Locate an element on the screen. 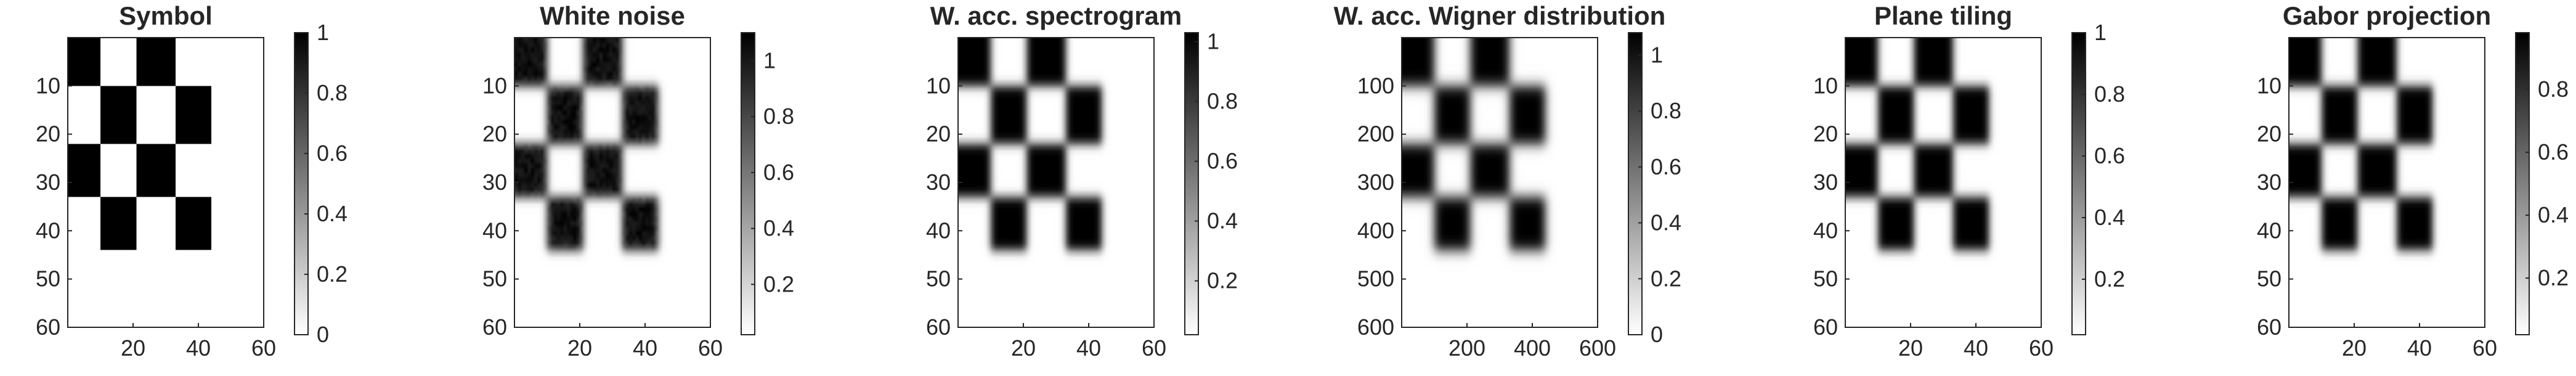 Image resolution: width=2576 pixels, height=376 pixels. panel-title: White noise is located at coordinates (612, 15).